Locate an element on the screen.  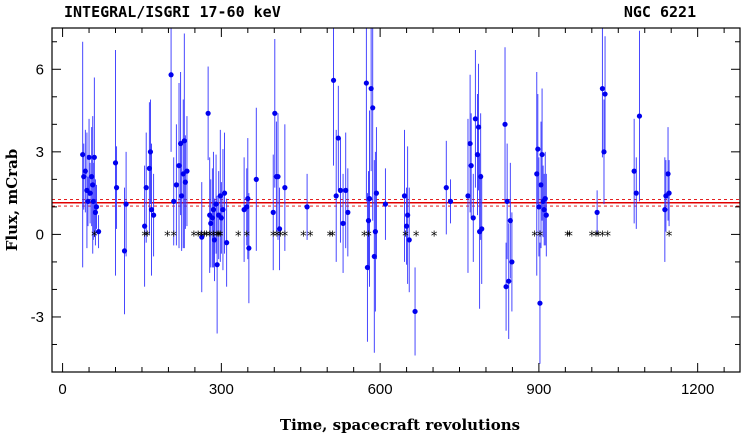
y-axis-label: Flux, mCrab is located at coordinates (12, 200).